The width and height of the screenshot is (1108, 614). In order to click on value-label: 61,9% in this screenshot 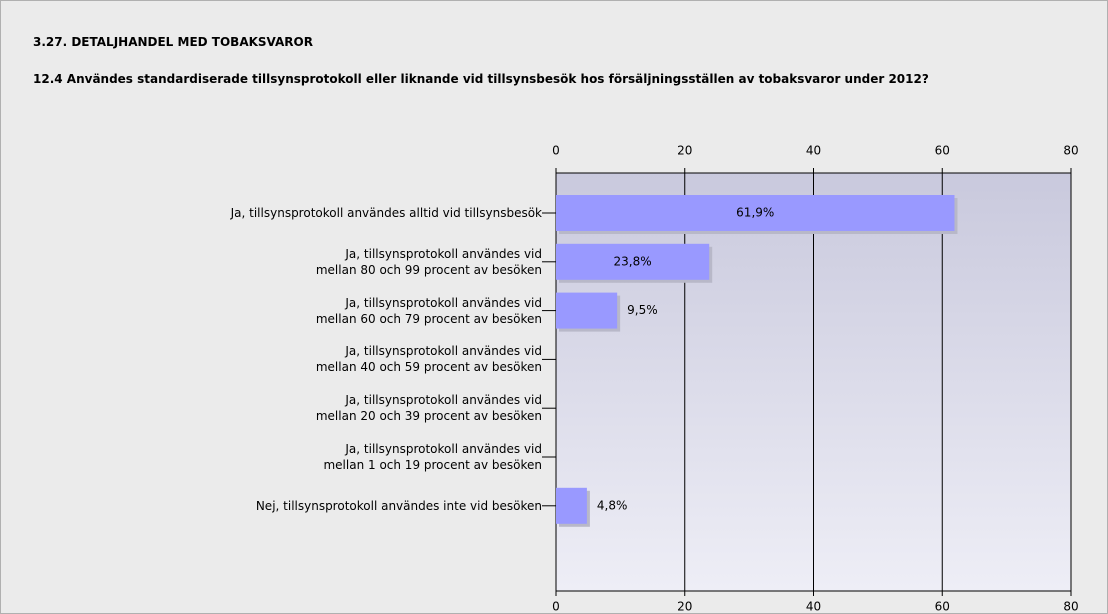, I will do `click(755, 213)`.